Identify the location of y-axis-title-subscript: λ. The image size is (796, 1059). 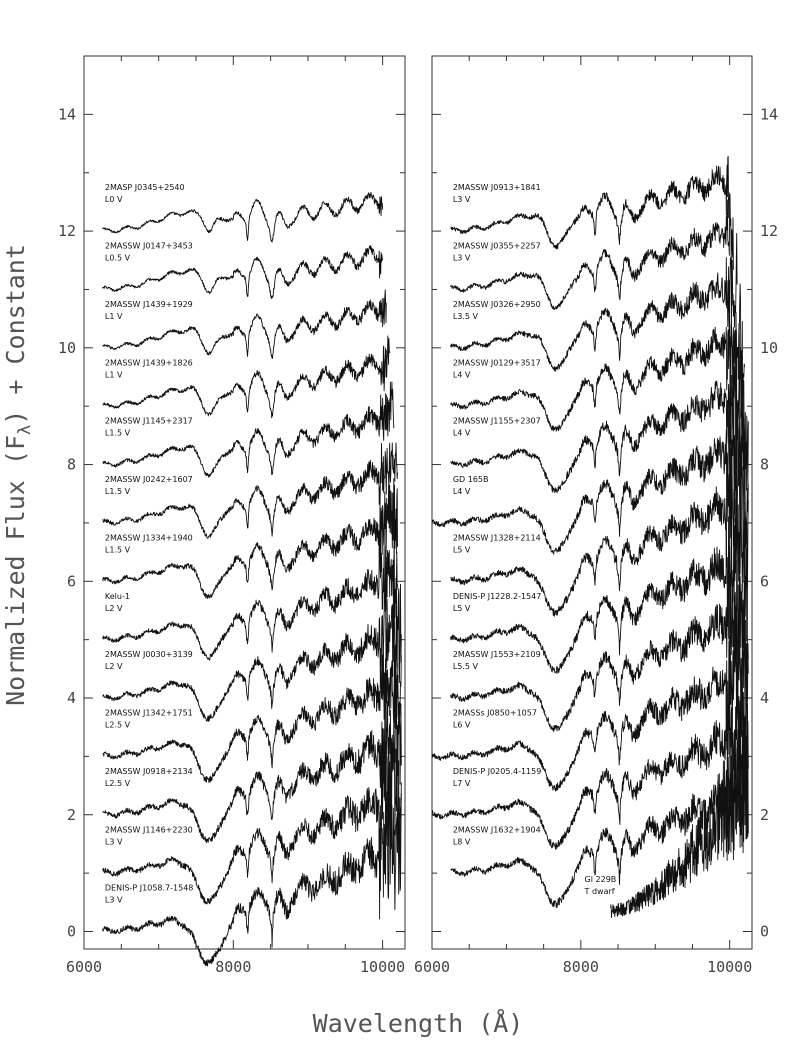
(25, 430).